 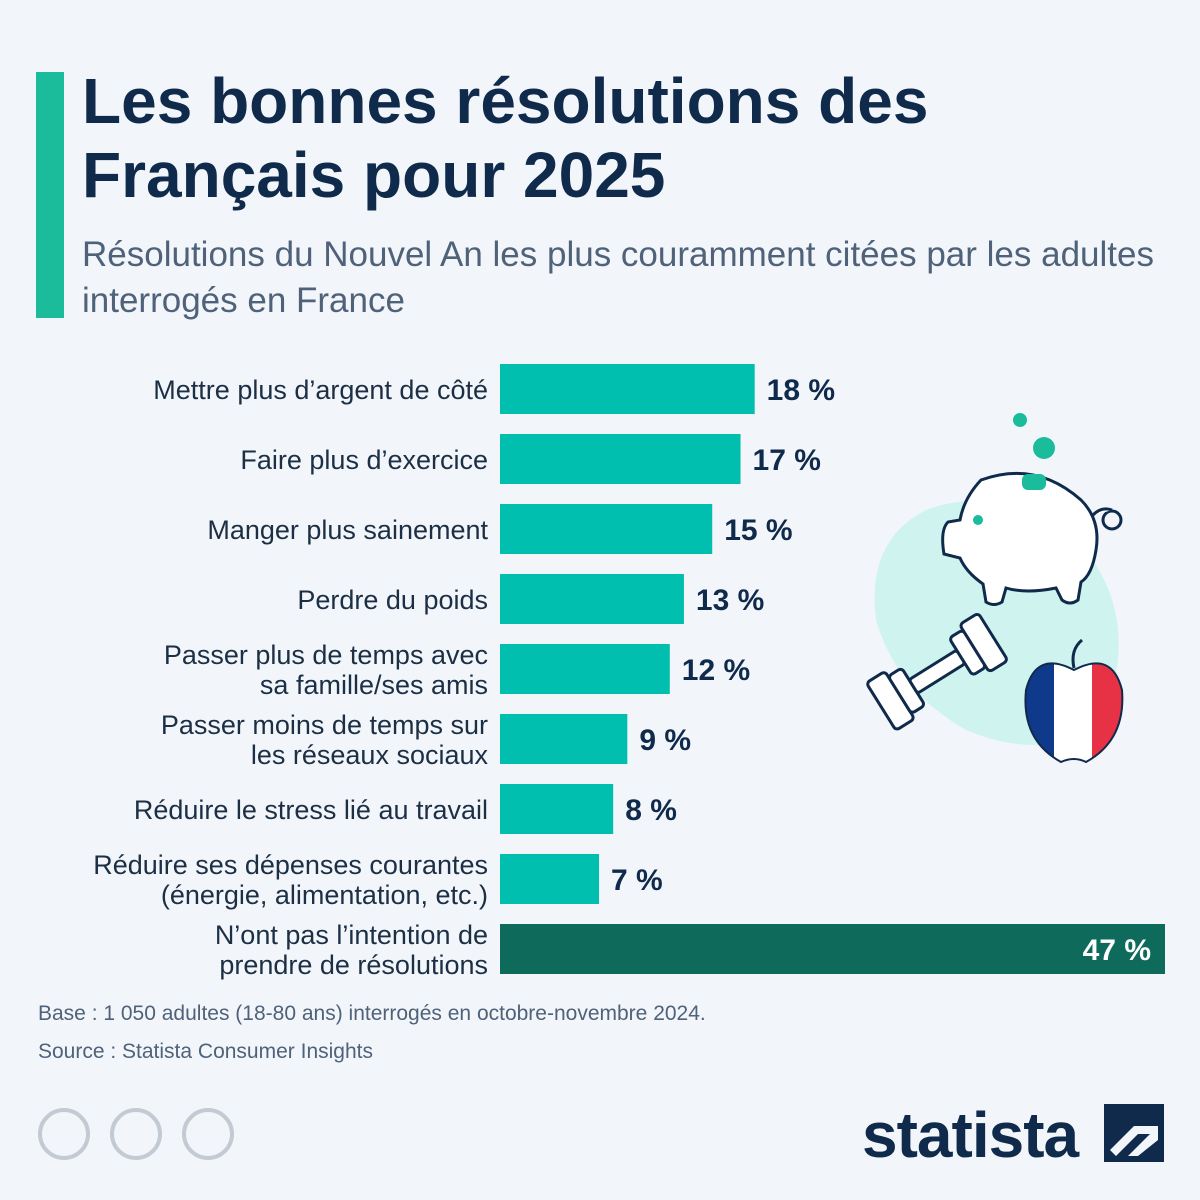 What do you see at coordinates (730, 600) in the screenshot?
I see `value-label-3: 13 %` at bounding box center [730, 600].